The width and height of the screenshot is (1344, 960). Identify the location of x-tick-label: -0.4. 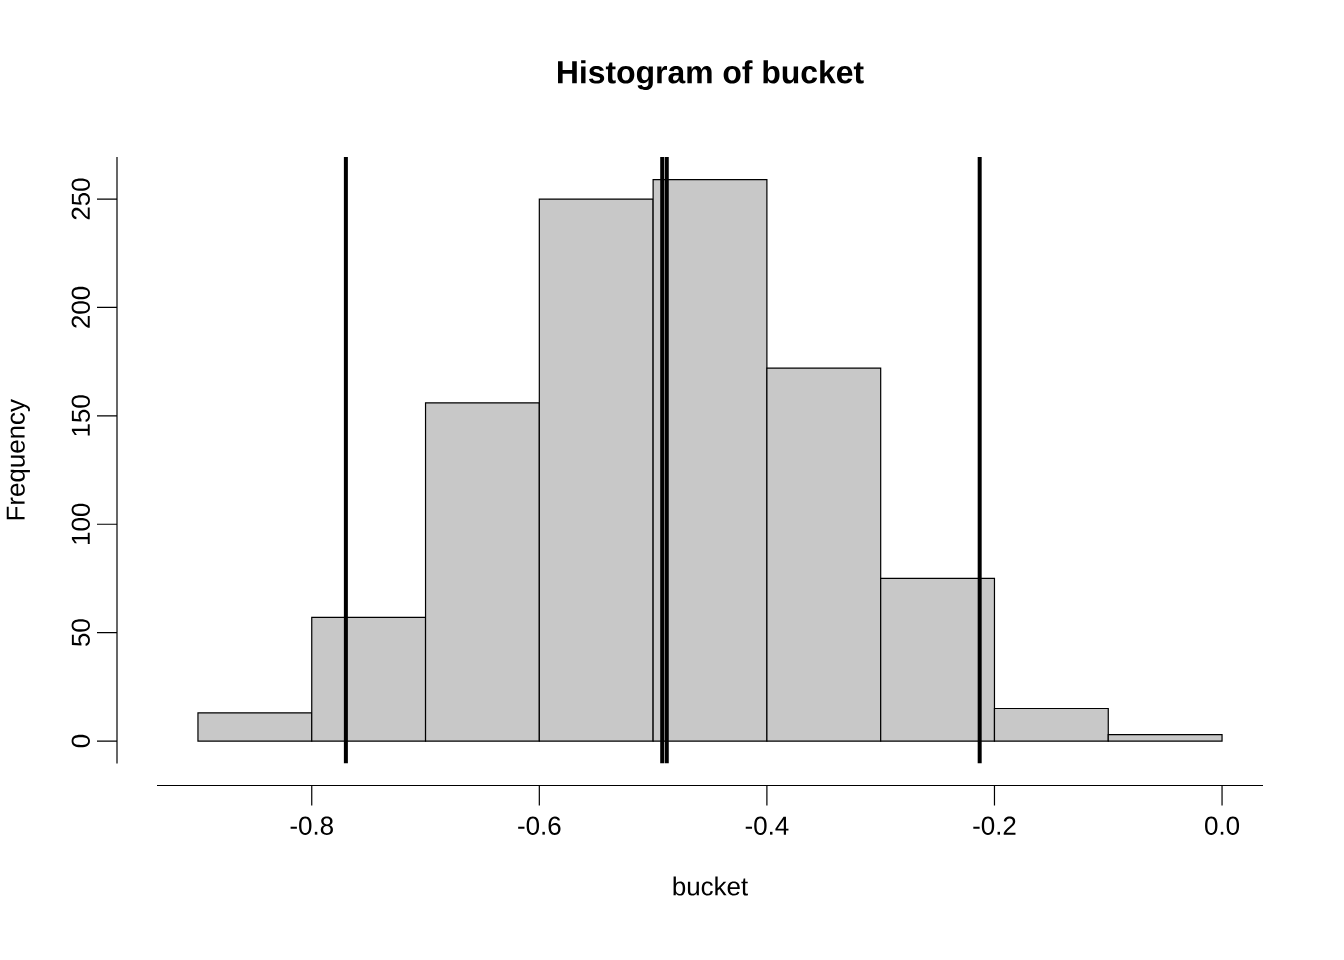
(767, 825).